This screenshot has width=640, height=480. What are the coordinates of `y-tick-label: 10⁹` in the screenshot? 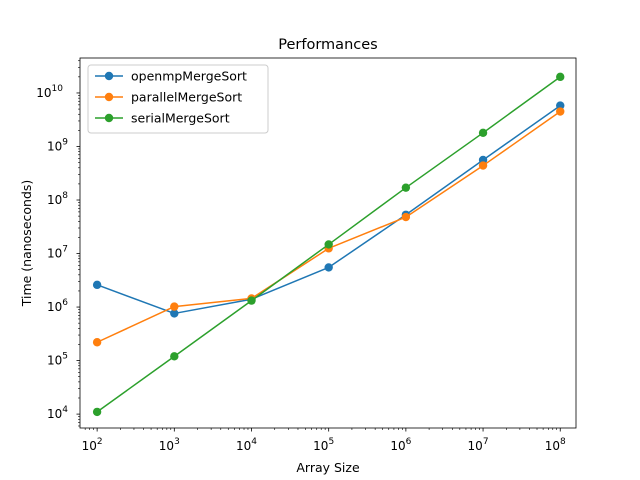 It's located at (57, 145).